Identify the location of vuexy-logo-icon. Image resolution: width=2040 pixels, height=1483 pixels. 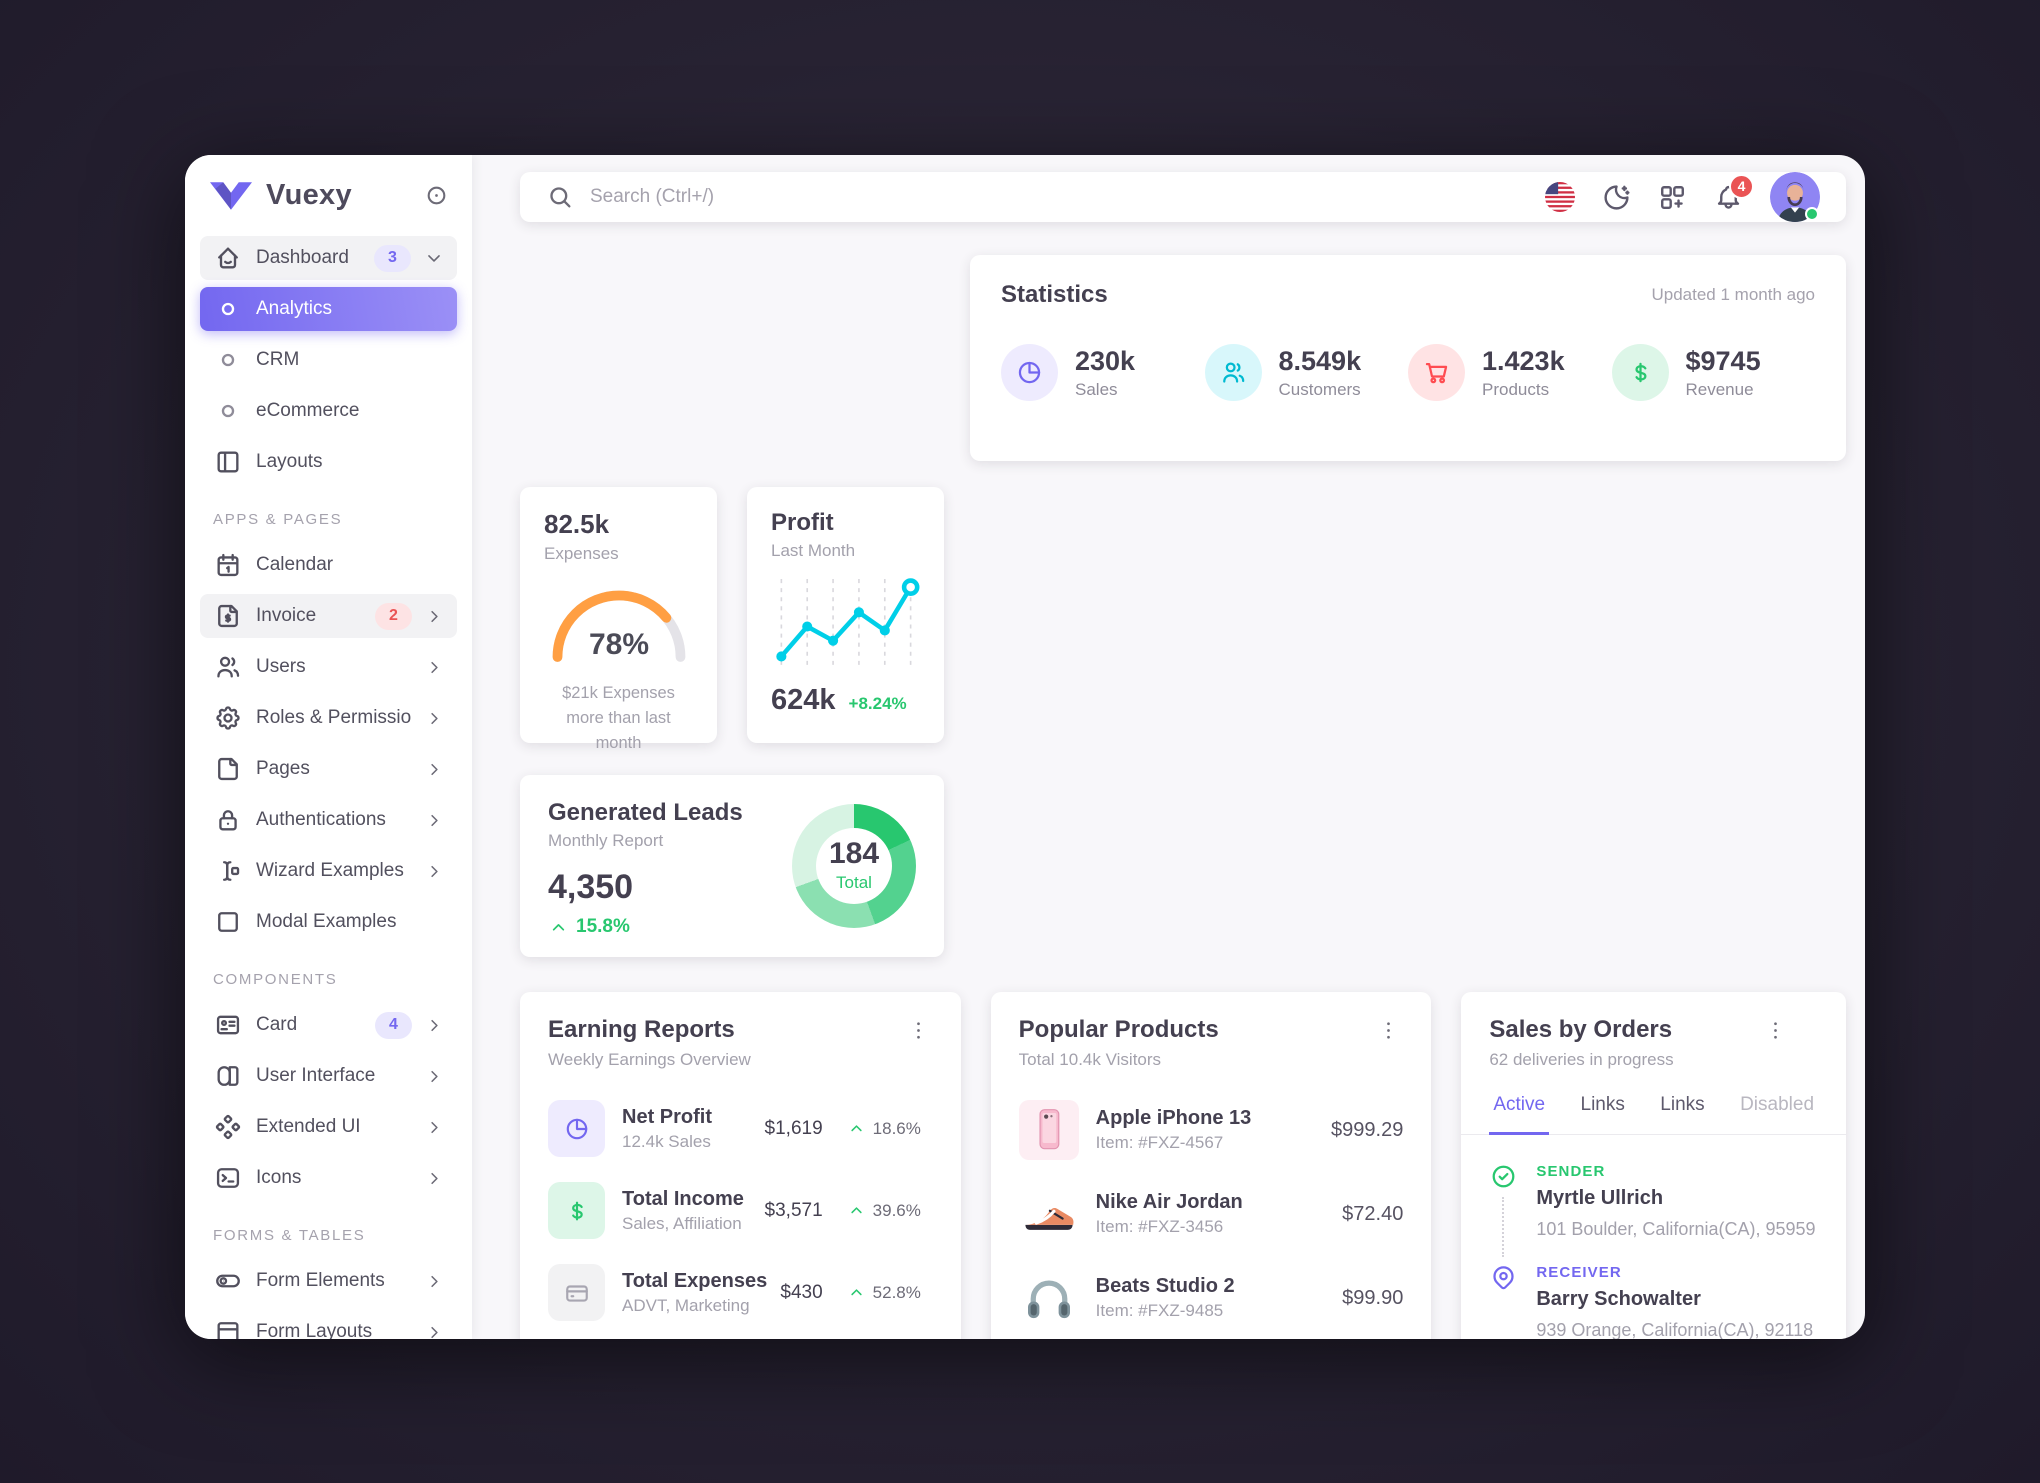
(231, 195).